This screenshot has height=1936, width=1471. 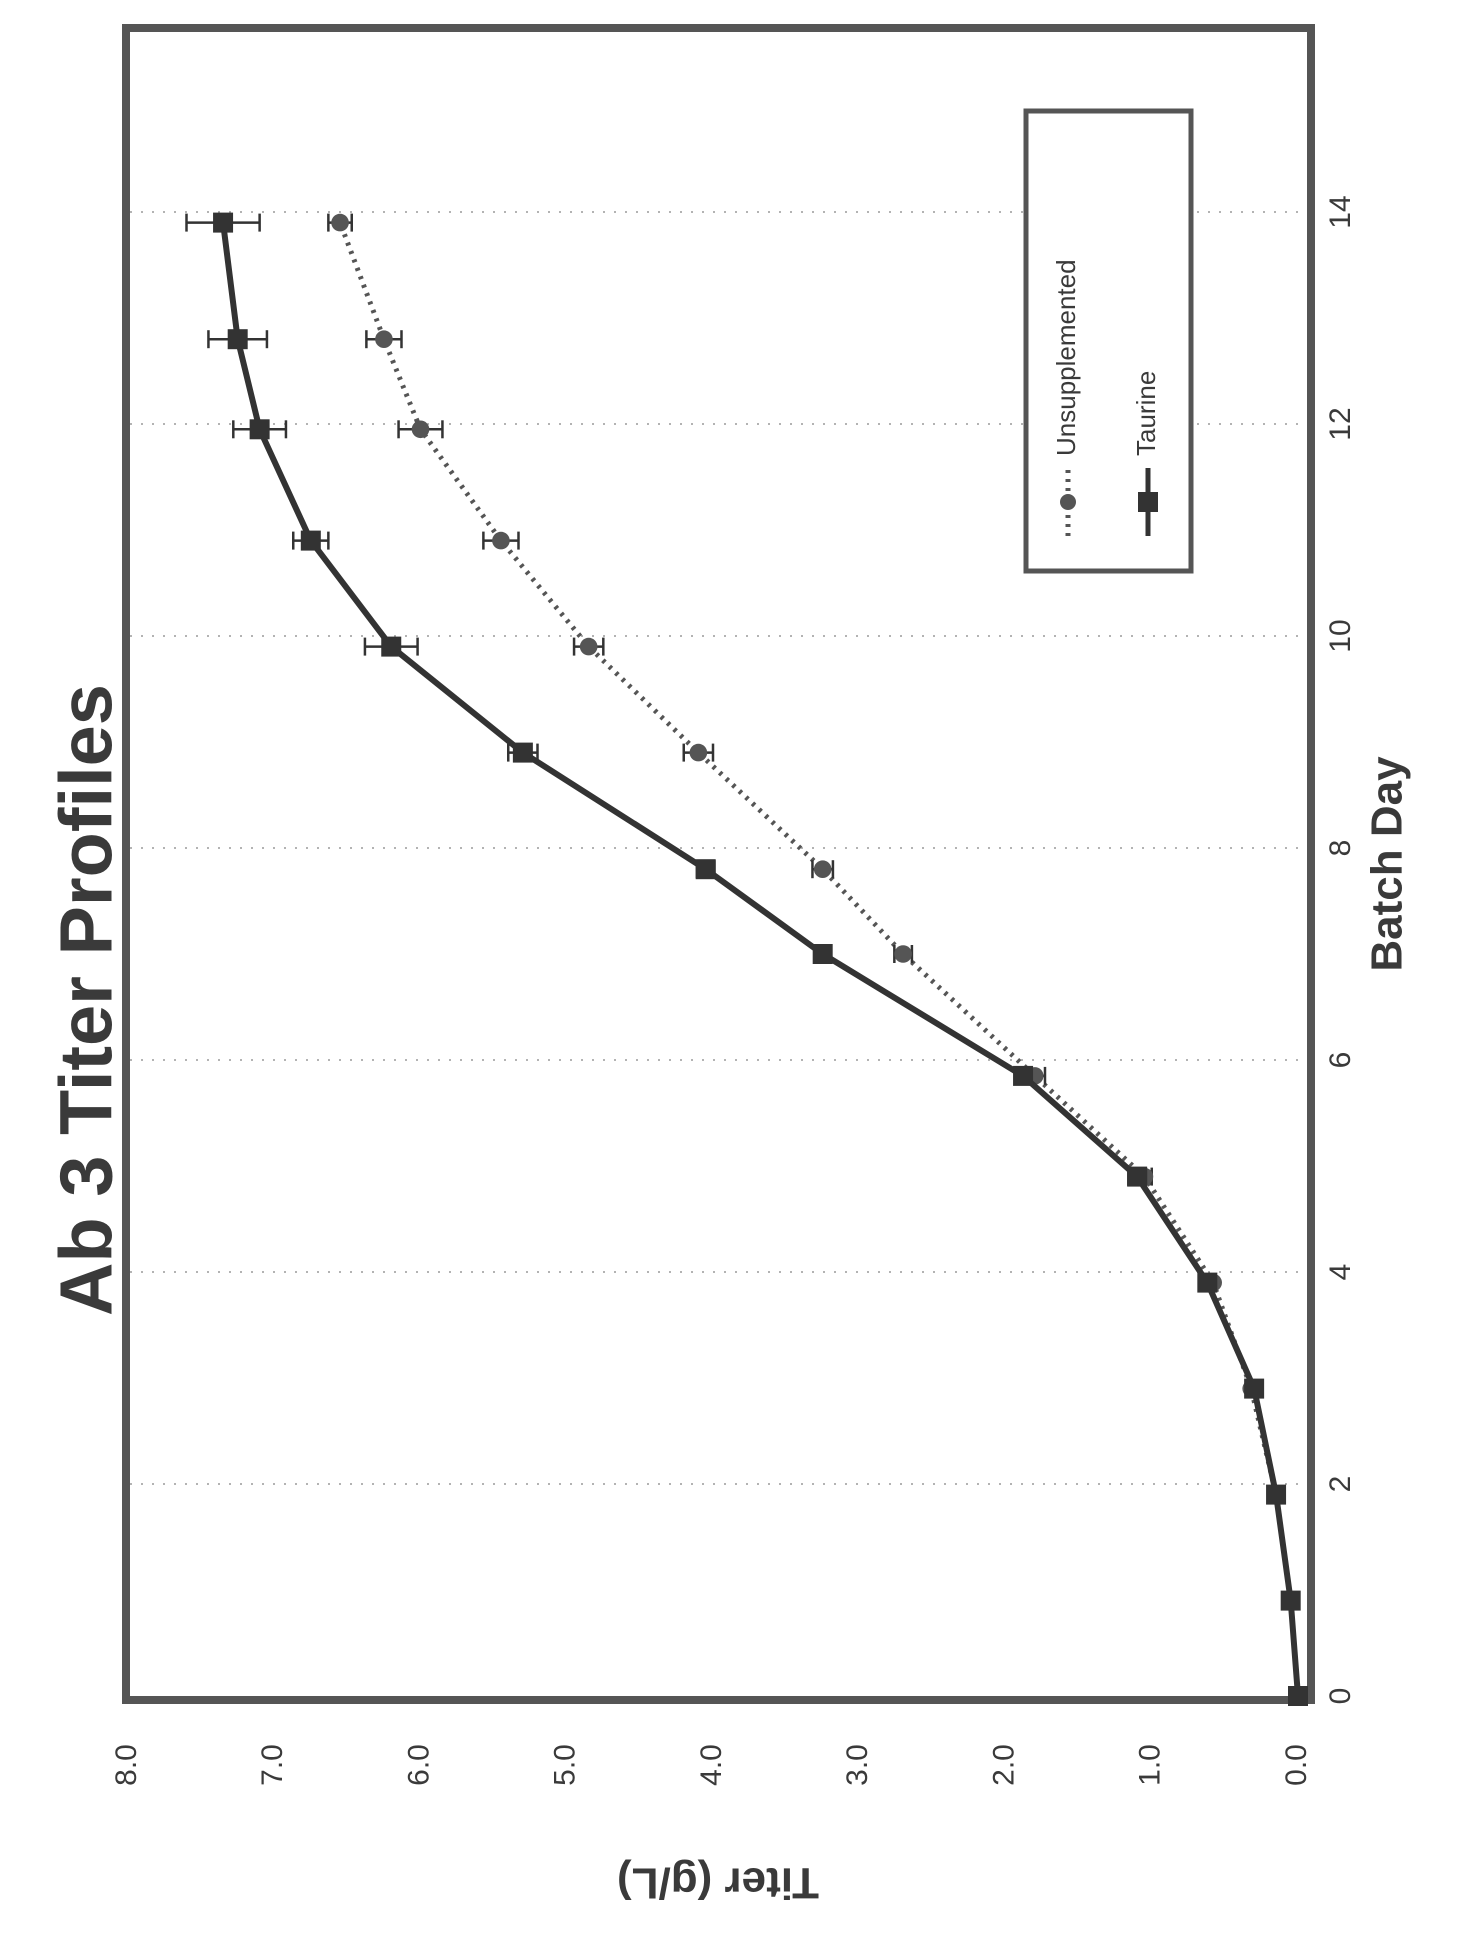 What do you see at coordinates (1340, 1060) in the screenshot?
I see `x-tick-label: 6` at bounding box center [1340, 1060].